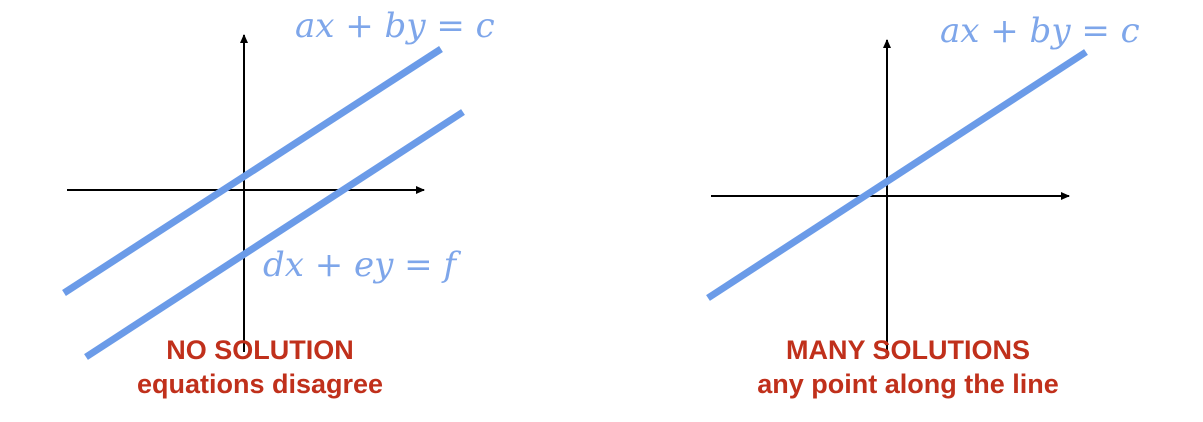  Describe the element at coordinates (260, 384) in the screenshot. I see `caption-no-solution-subtitle: equations disagree` at that location.